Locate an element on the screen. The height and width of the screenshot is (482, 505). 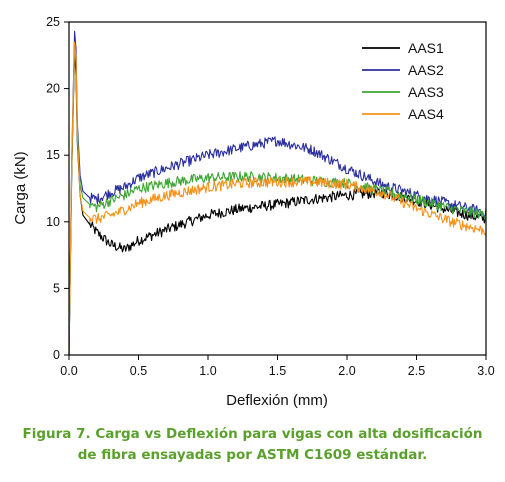
x-tick-label: 0.0 is located at coordinates (68, 371).